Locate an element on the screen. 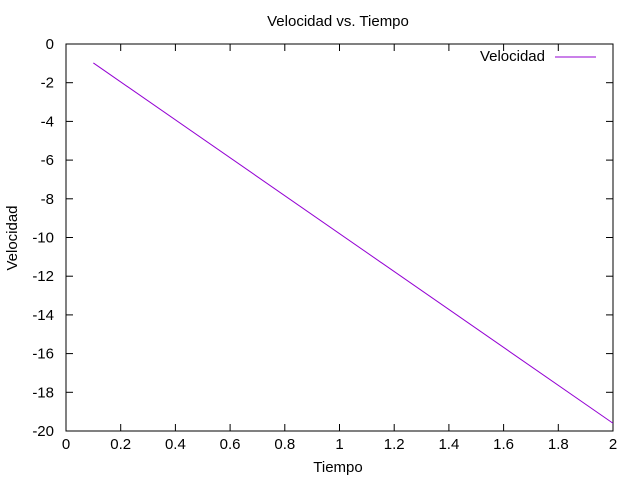 This screenshot has width=640, height=480. x-tick-label: 1.2 is located at coordinates (394, 444).